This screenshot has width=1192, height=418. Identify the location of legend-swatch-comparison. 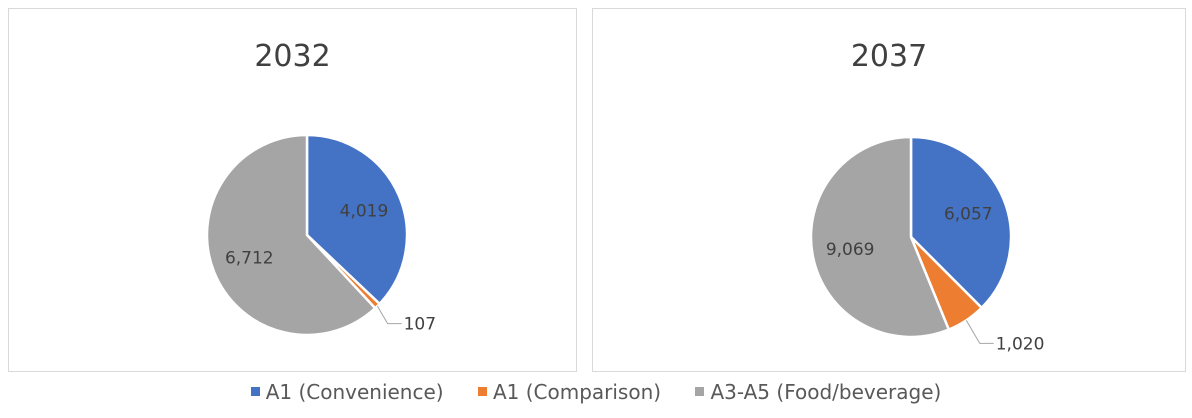
(482, 391).